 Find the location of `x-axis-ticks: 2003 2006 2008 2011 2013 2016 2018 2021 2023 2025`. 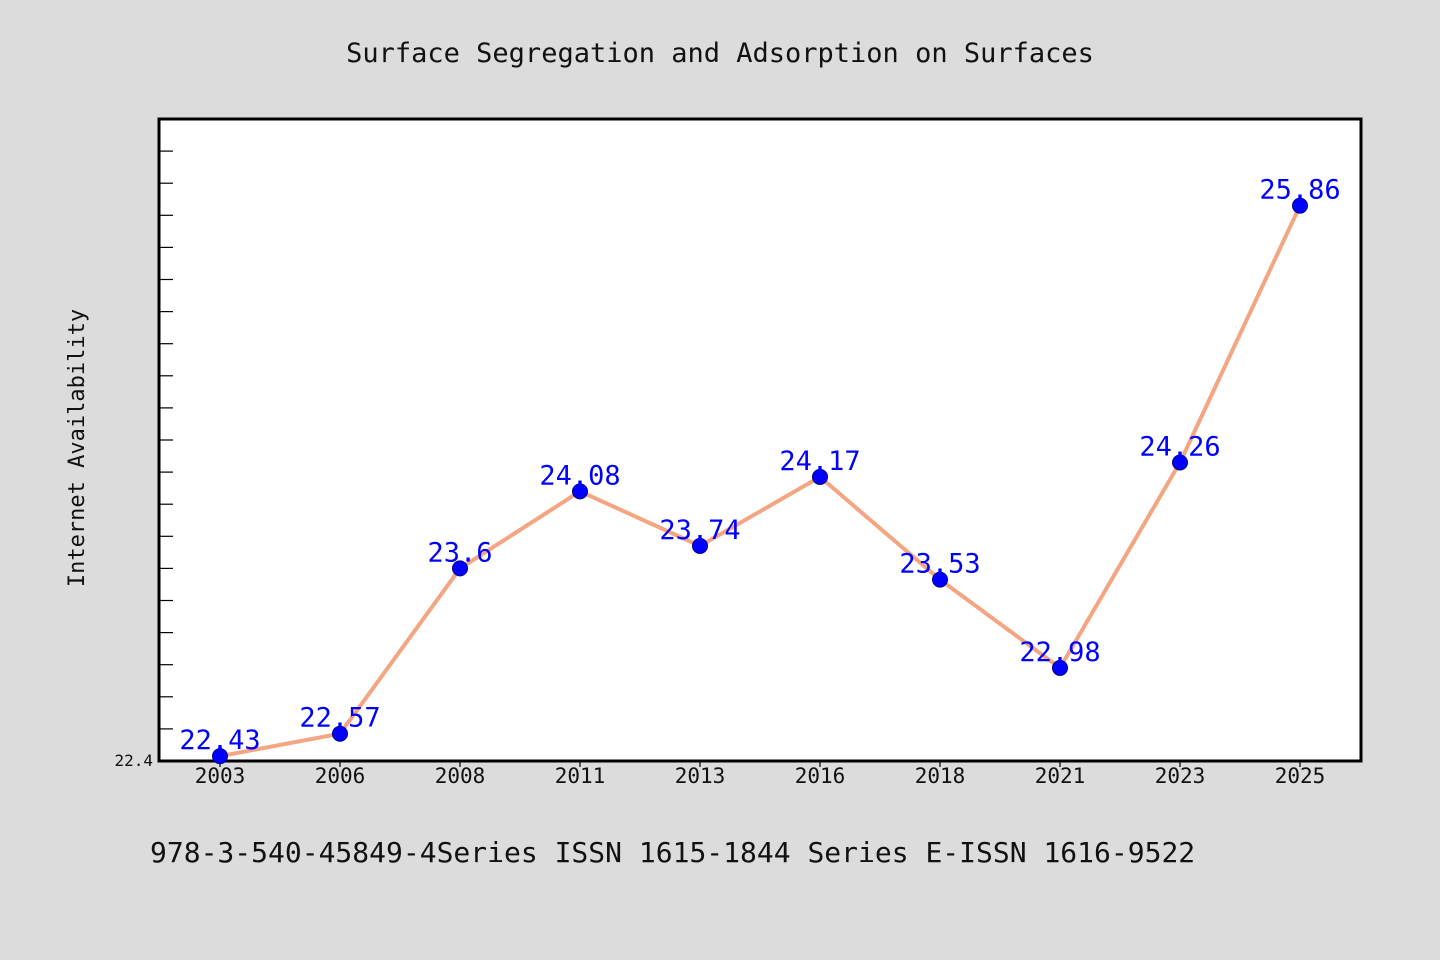

x-axis-ticks: 2003 2006 2008 2011 2013 2016 2018 2021 2023 2025 is located at coordinates (760, 774).